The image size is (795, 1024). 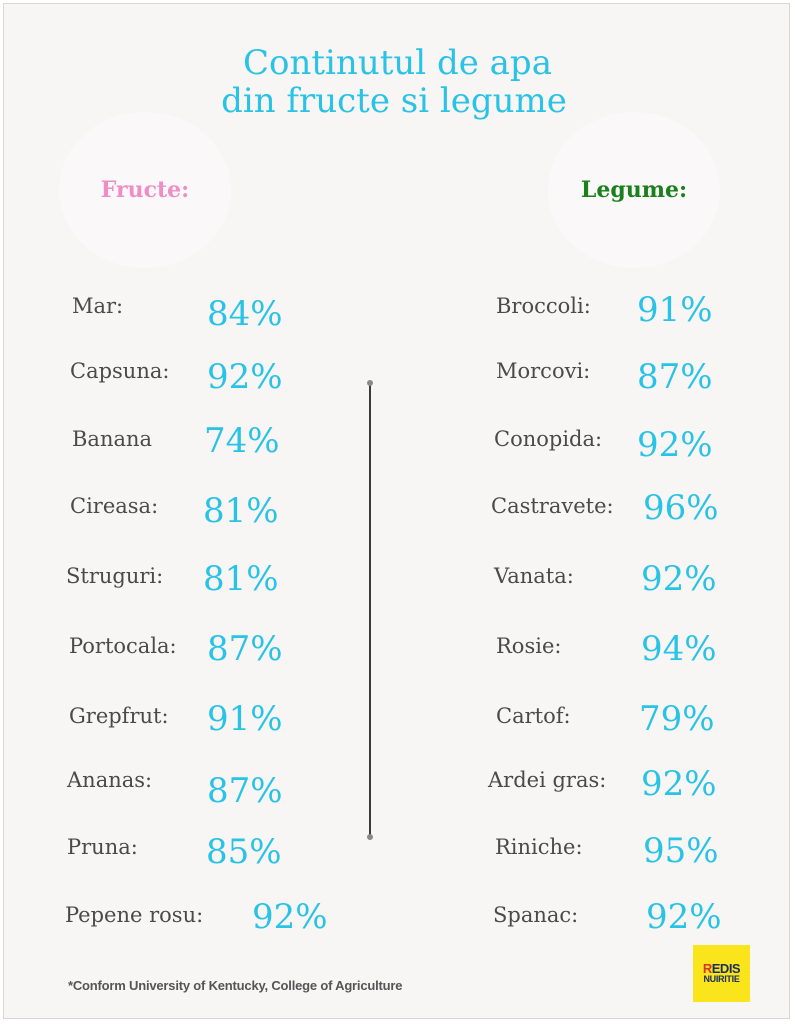 I want to click on fruit-name: Pepene rosu:, so click(x=134, y=915).